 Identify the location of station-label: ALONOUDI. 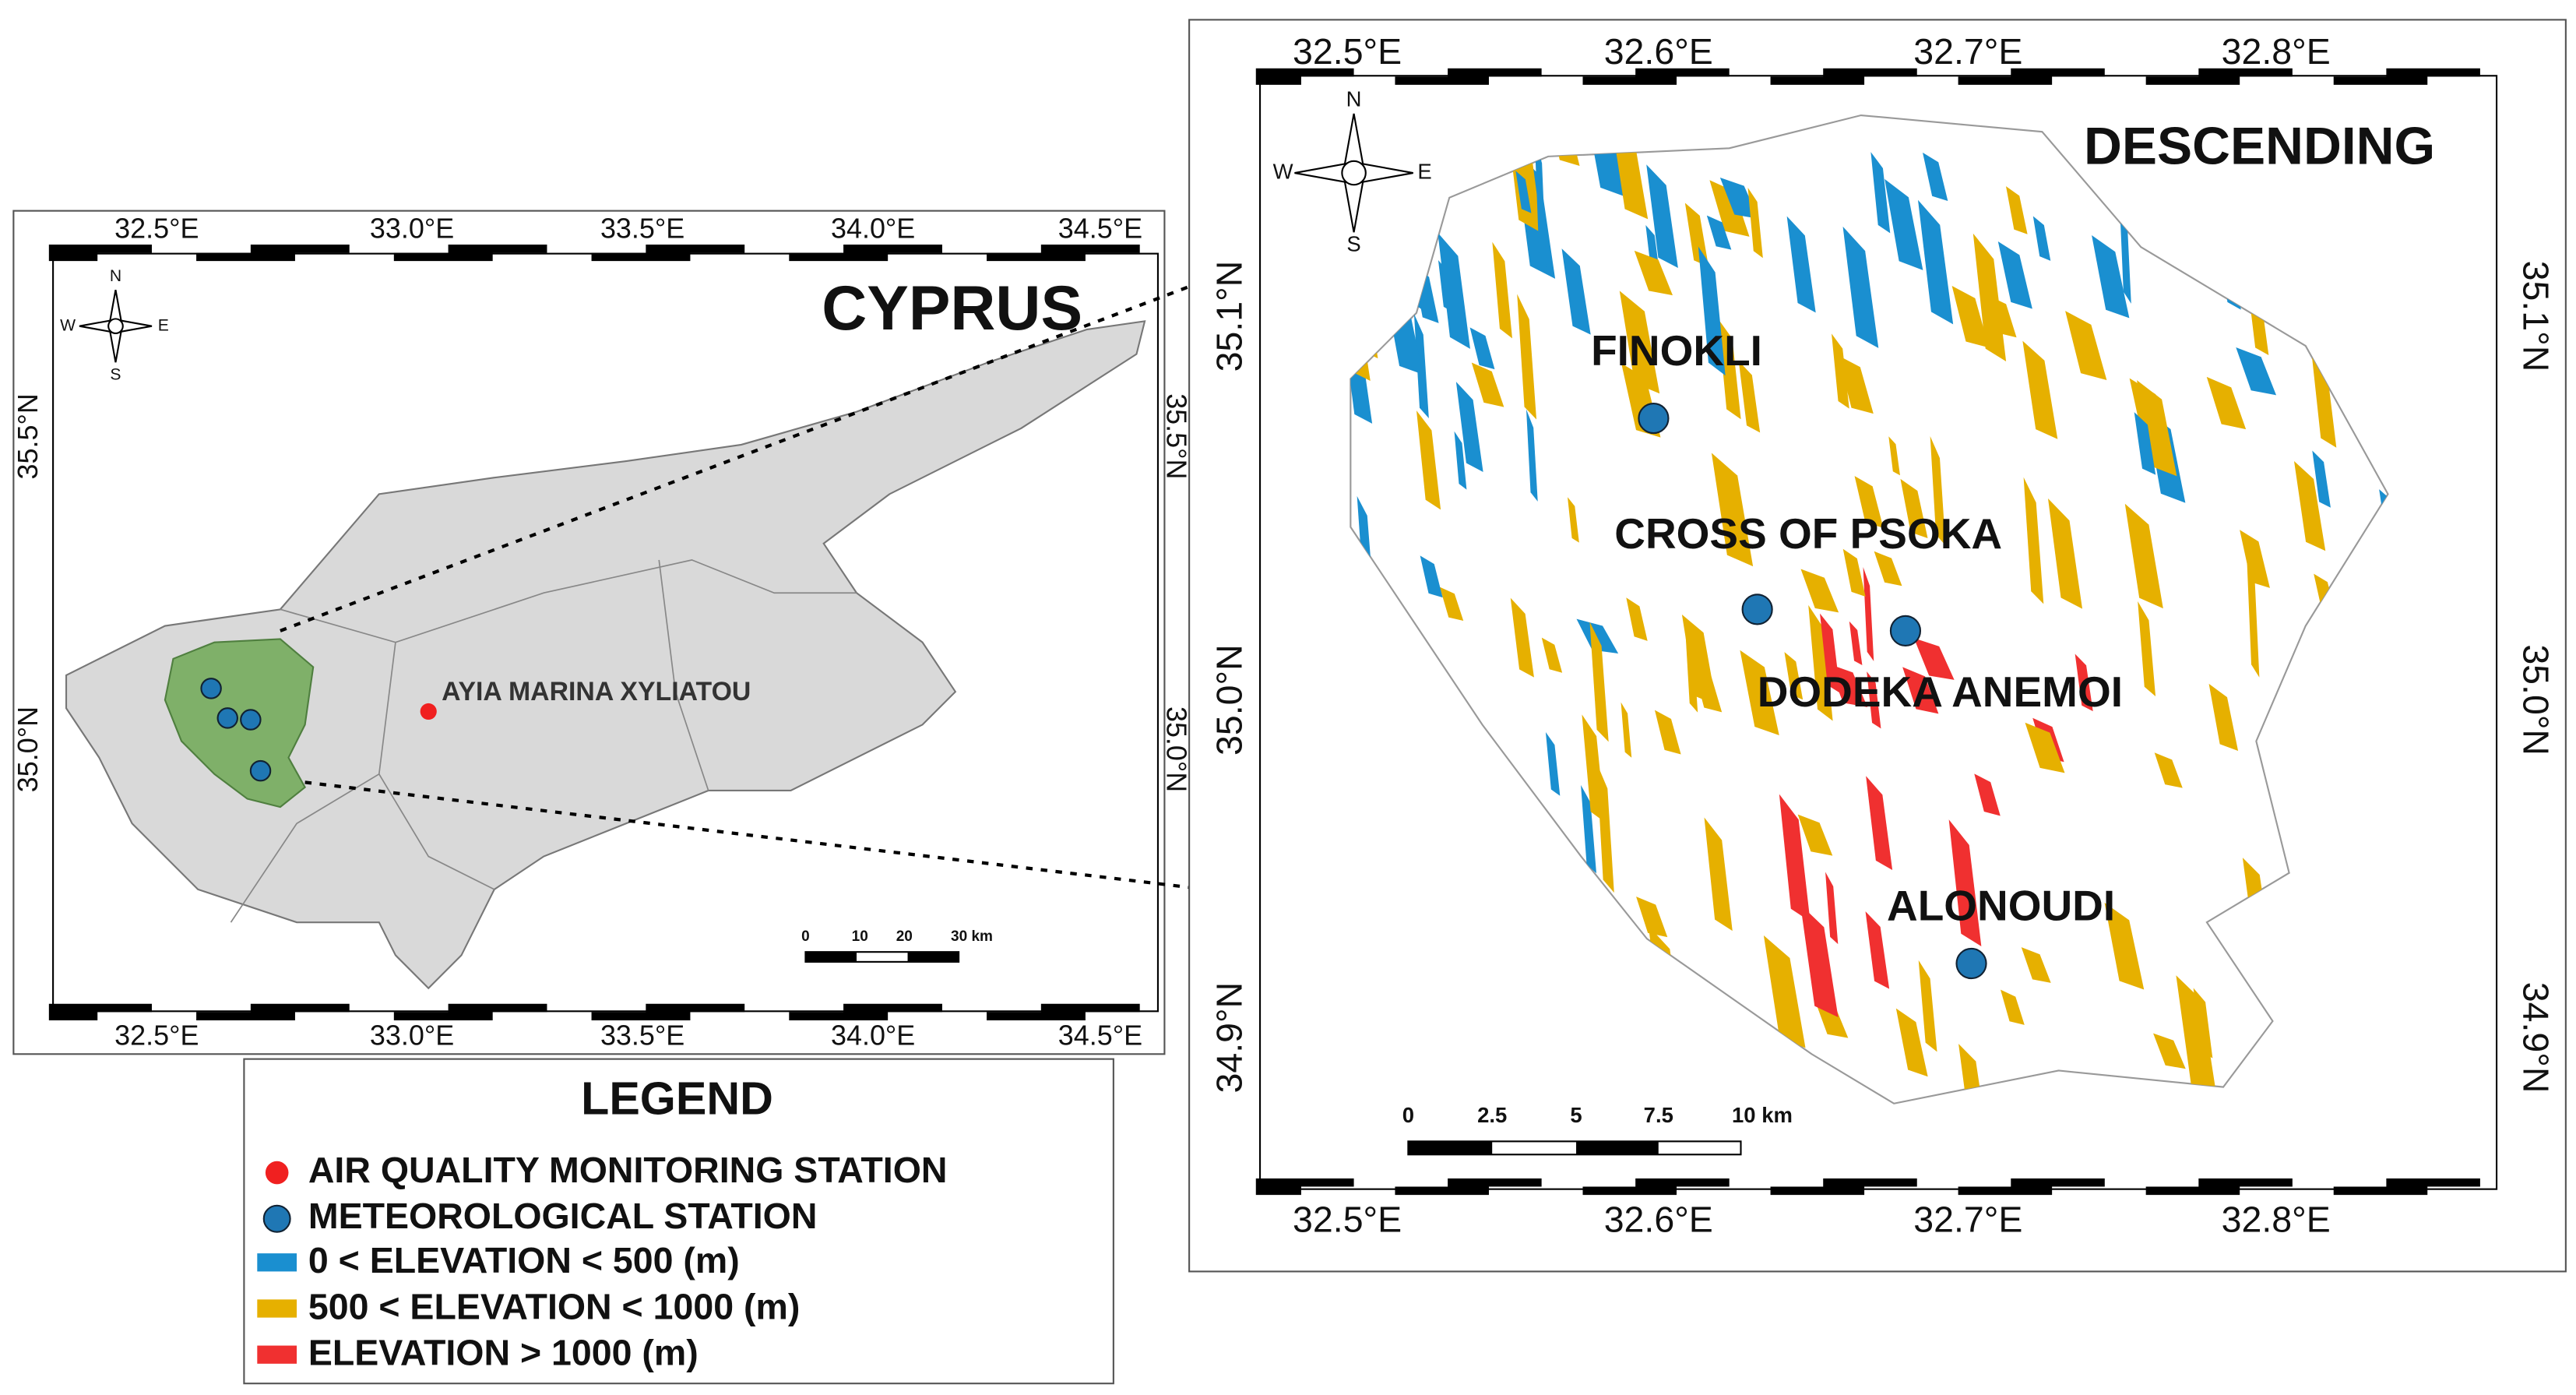
(2001, 906).